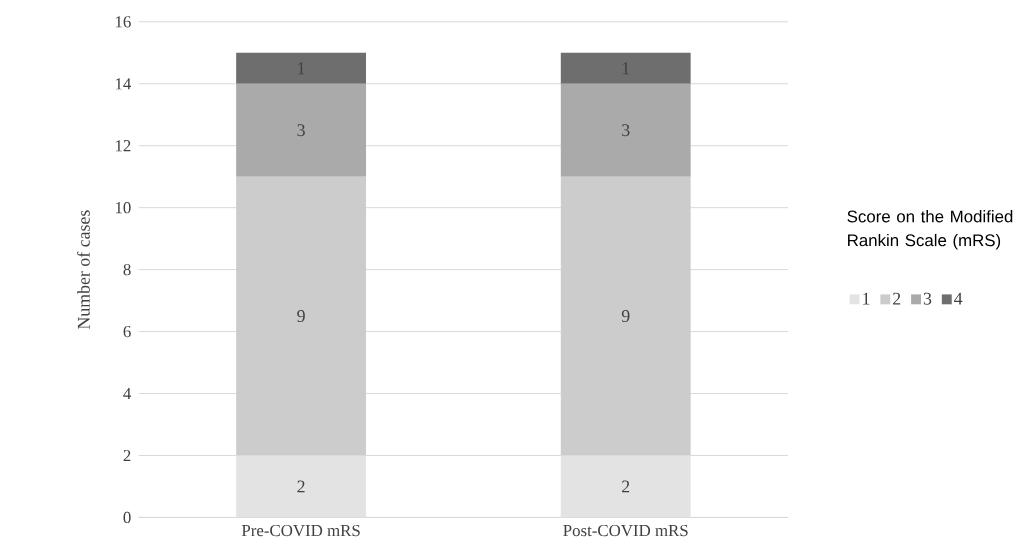 This screenshot has height=560, width=1035. Describe the element at coordinates (927, 298) in the screenshot. I see `legend-label: 3` at that location.